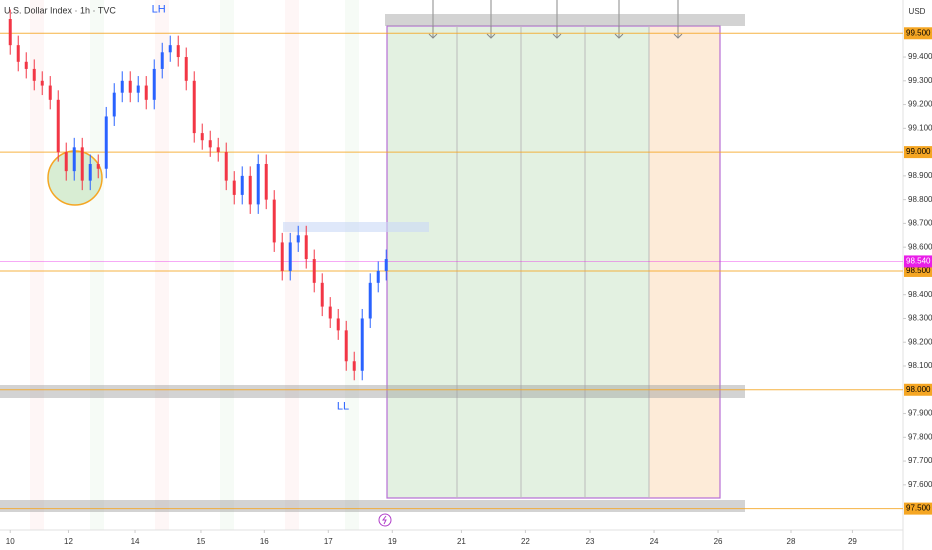 The height and width of the screenshot is (550, 932). I want to click on x-tick-label: 19, so click(392, 541).